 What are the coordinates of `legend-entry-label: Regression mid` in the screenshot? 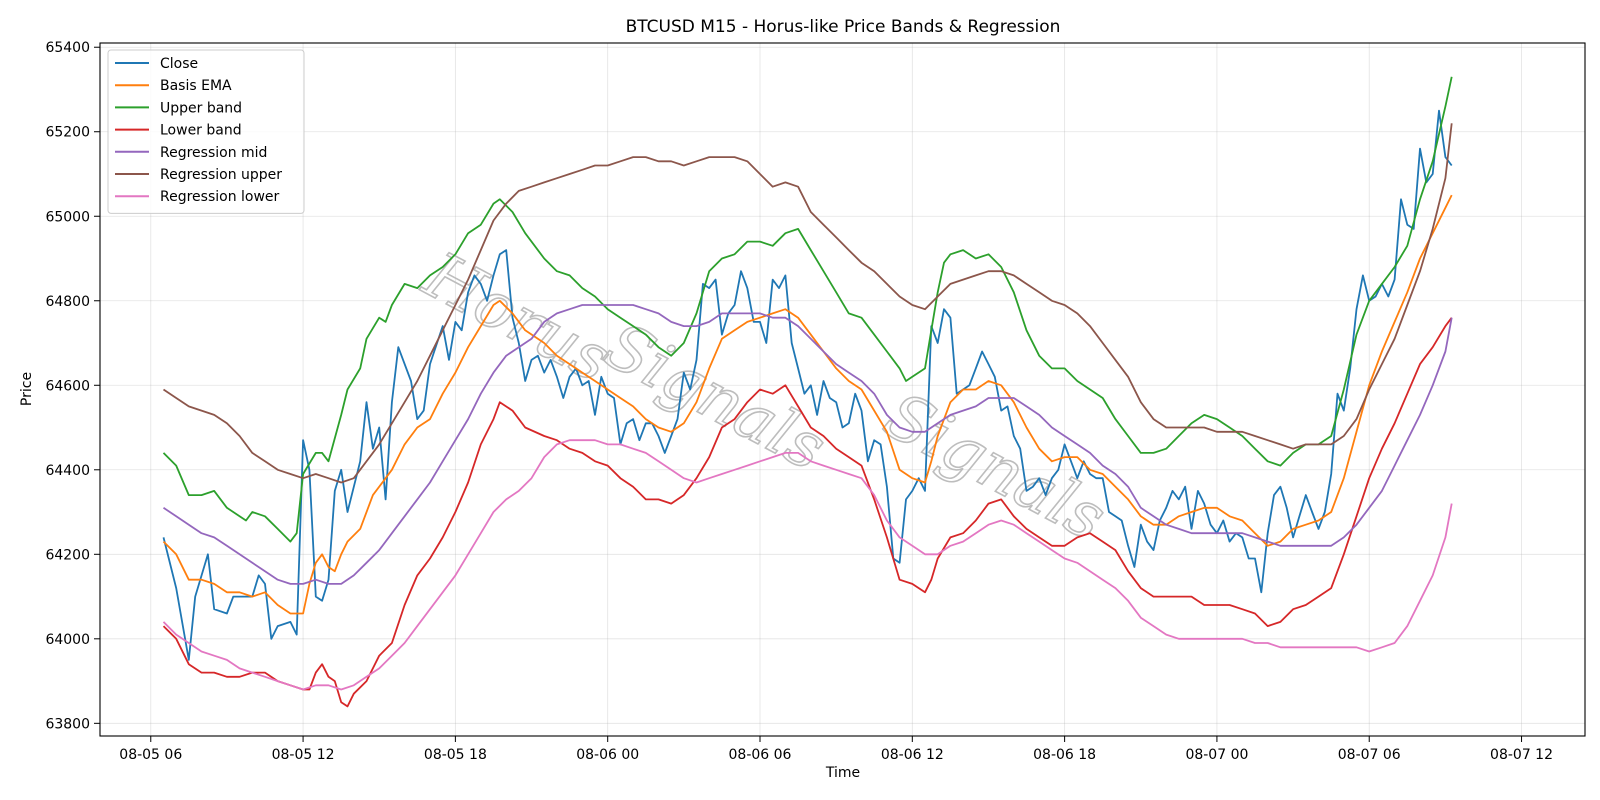 It's located at (213, 153).